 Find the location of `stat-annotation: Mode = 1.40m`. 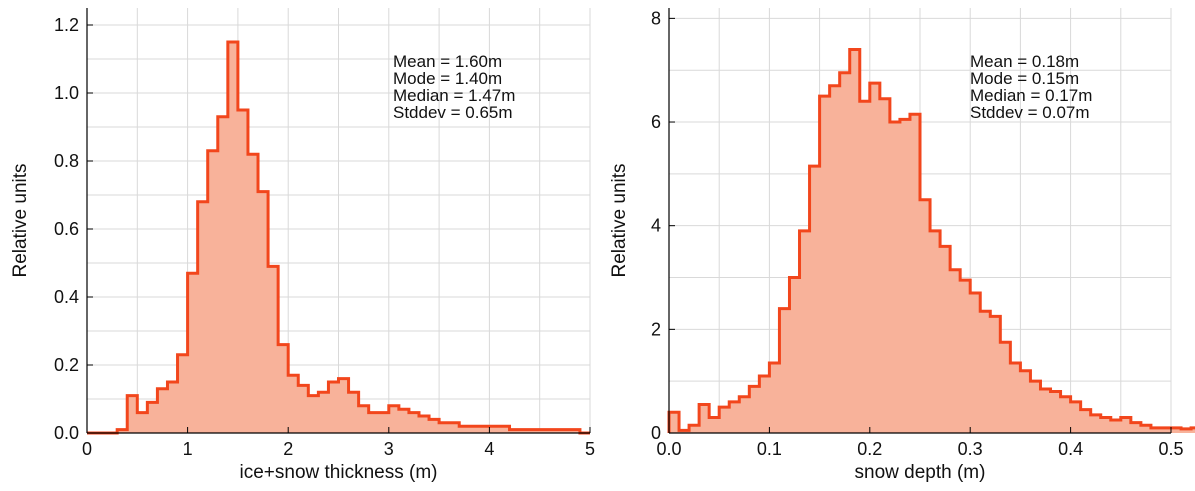

stat-annotation: Mode = 1.40m is located at coordinates (447, 78).